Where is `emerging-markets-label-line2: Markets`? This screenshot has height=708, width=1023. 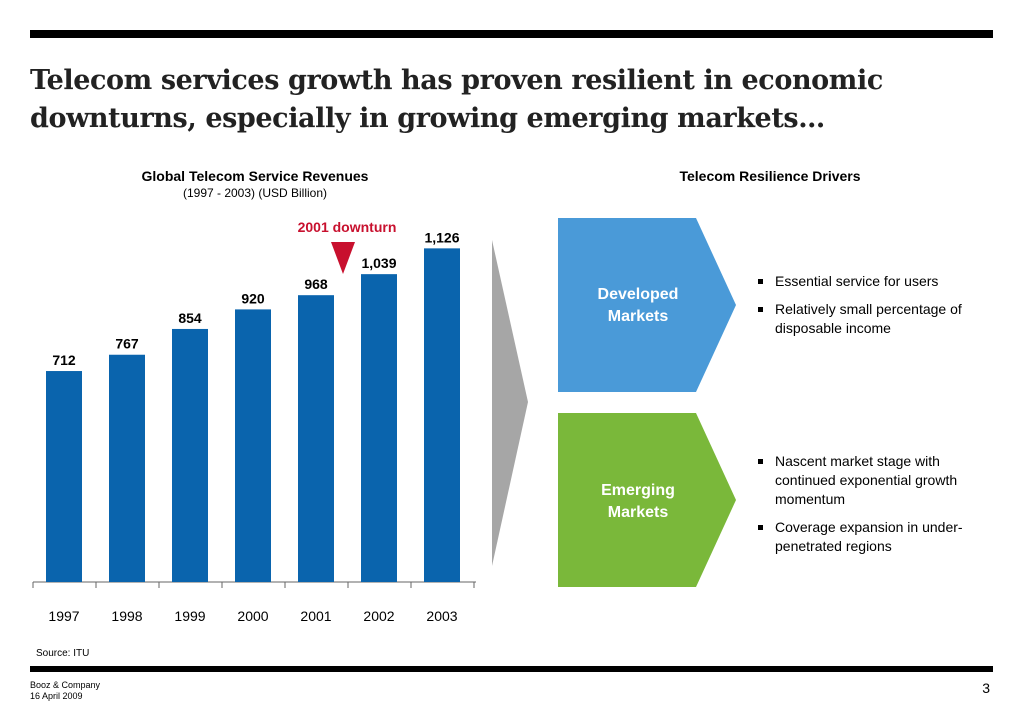
emerging-markets-label-line2: Markets is located at coordinates (638, 512).